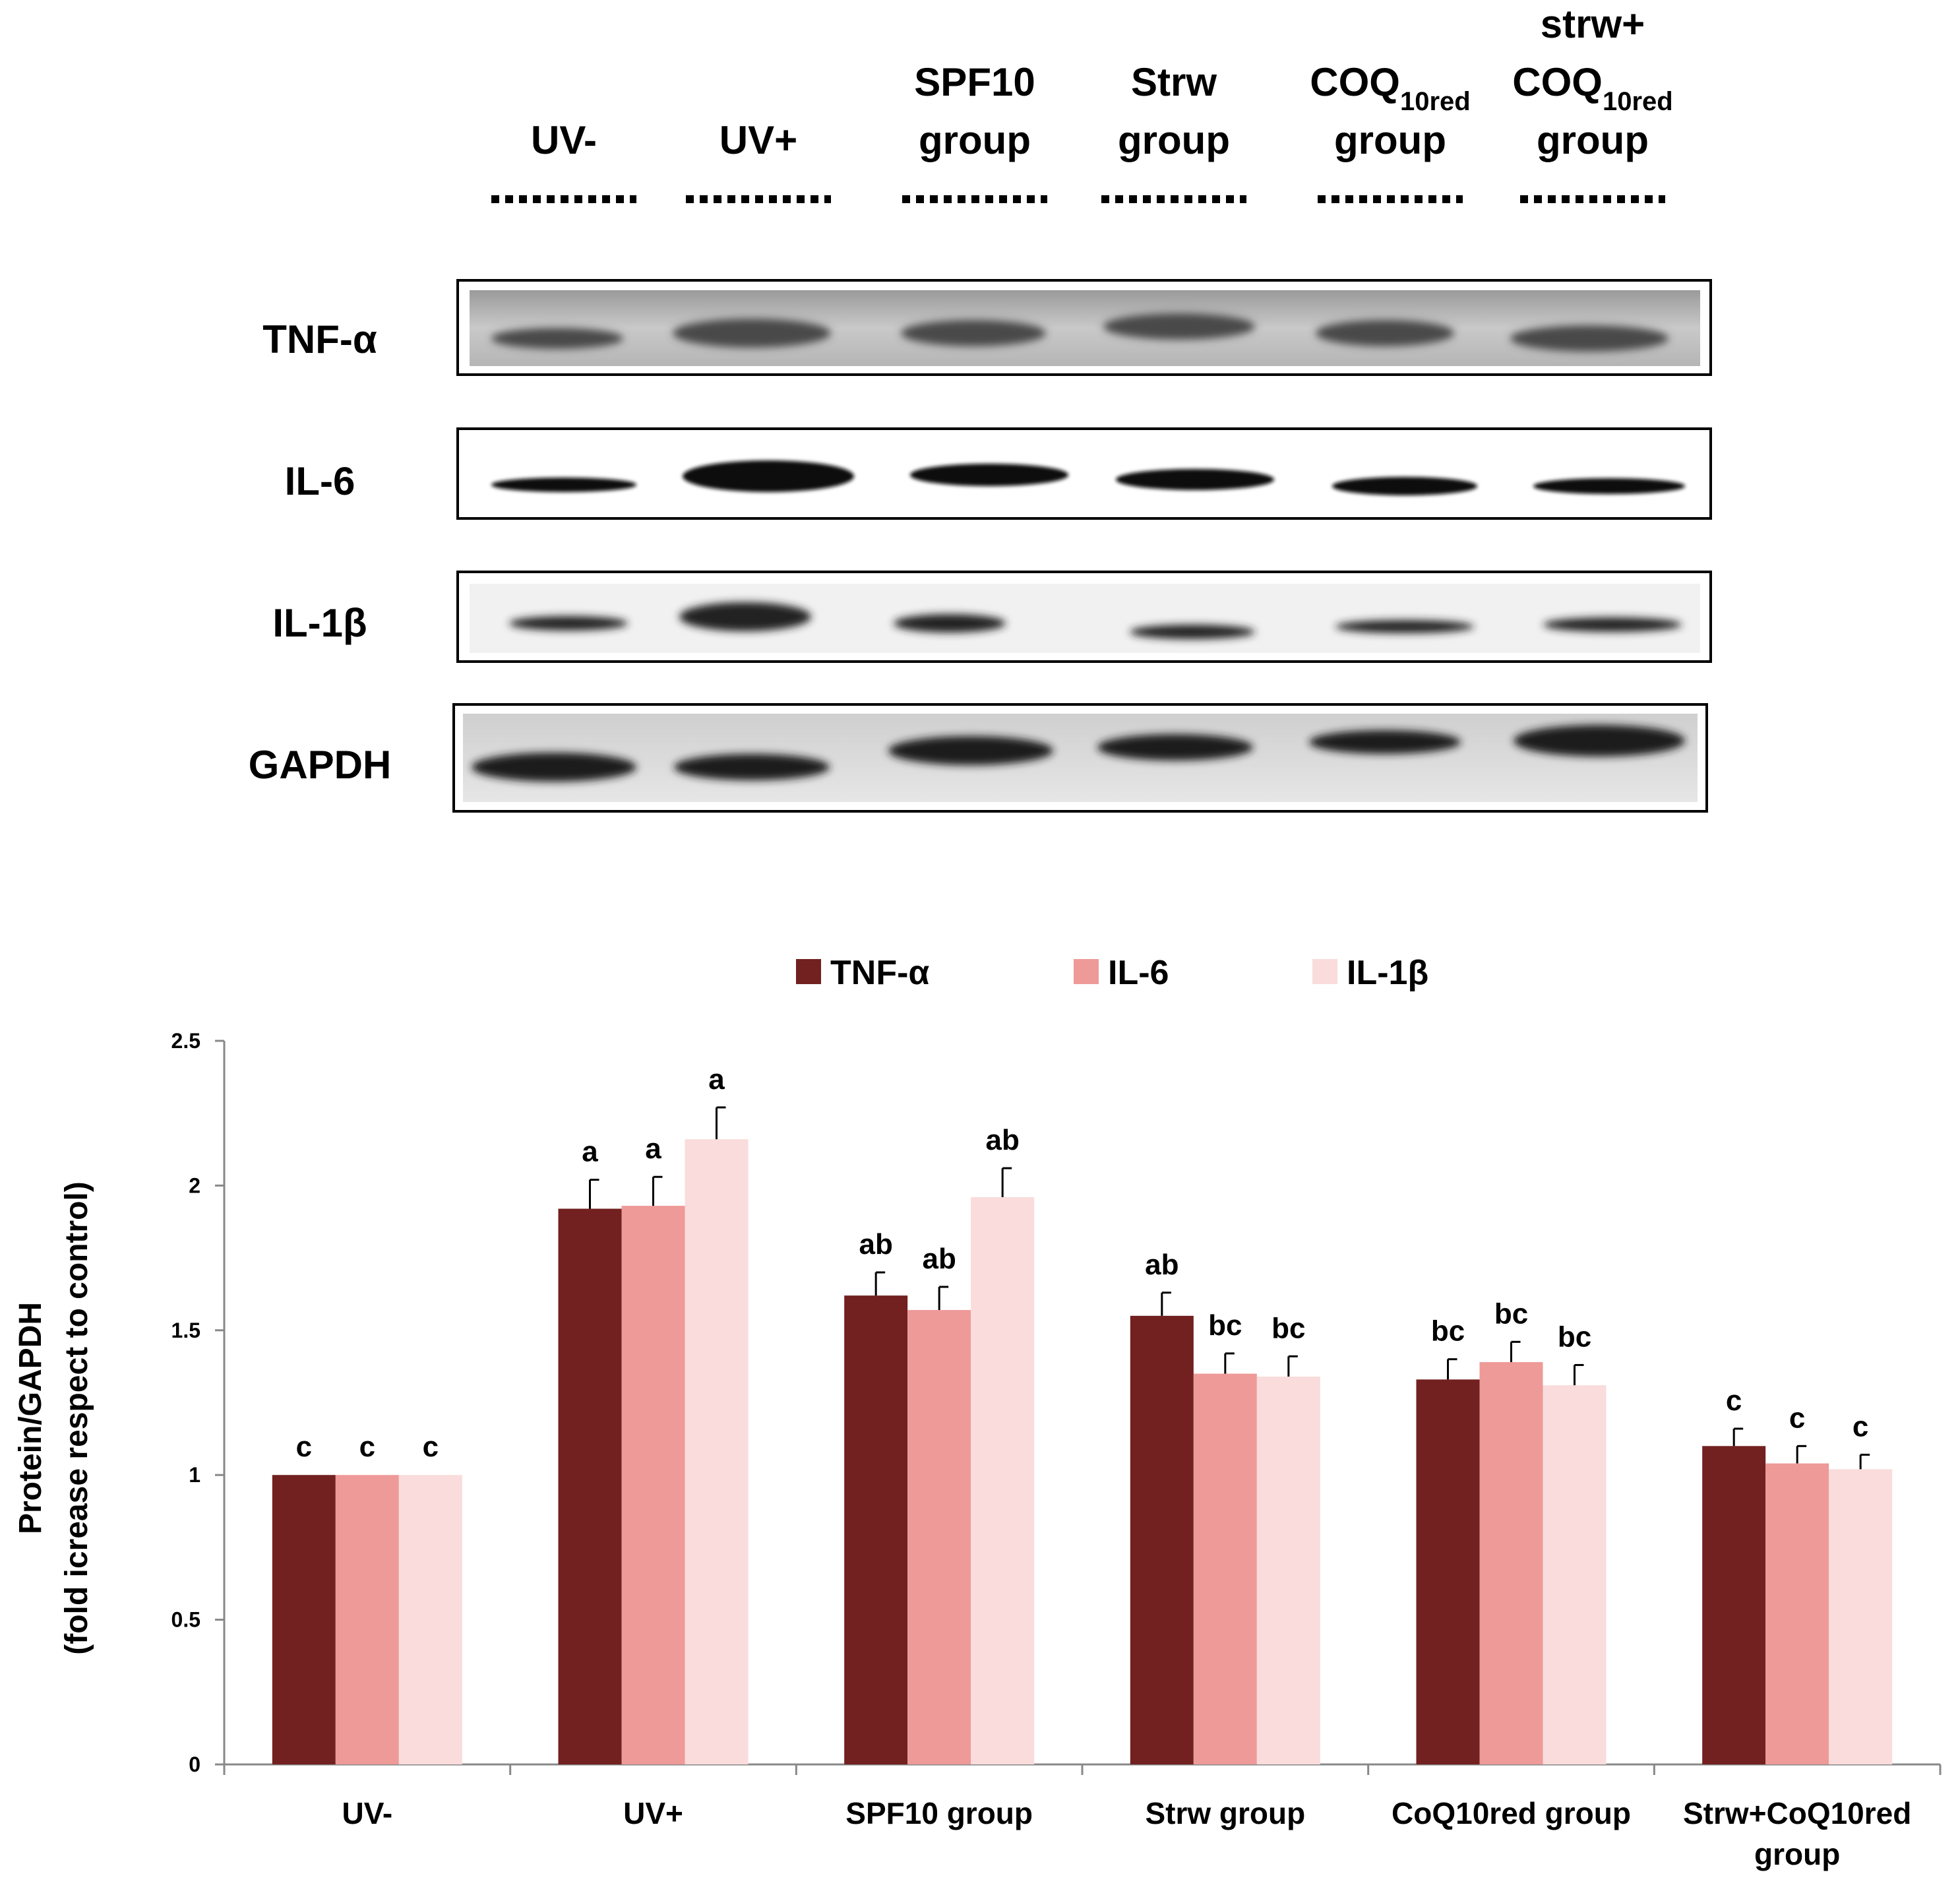 The width and height of the screenshot is (1960, 1897). Describe the element at coordinates (653, 1813) in the screenshot. I see `x-tick-label: UV+` at that location.